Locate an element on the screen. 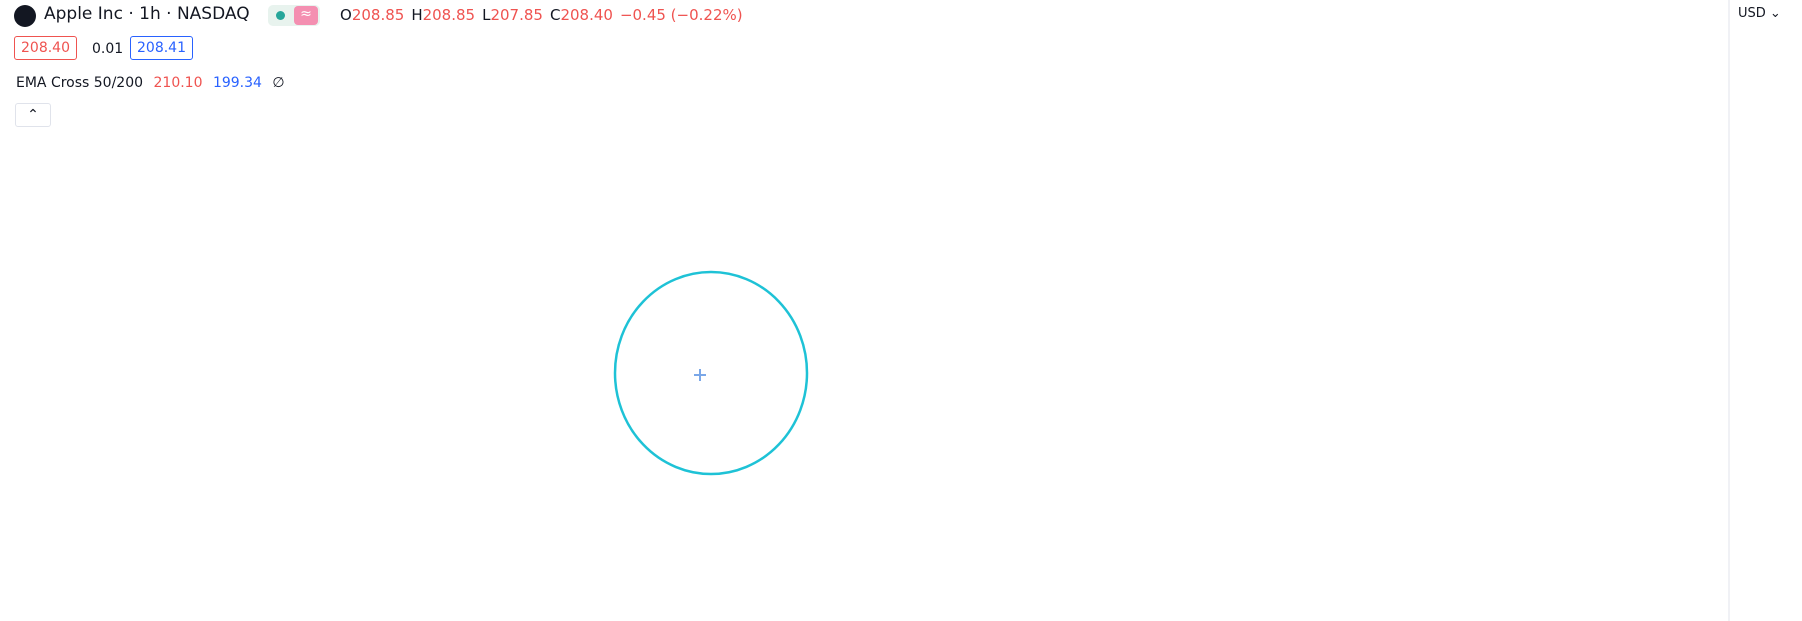 Image resolution: width=1802 pixels, height=621 pixels. price-change: −0.45 (−0.22%) is located at coordinates (681, 15).